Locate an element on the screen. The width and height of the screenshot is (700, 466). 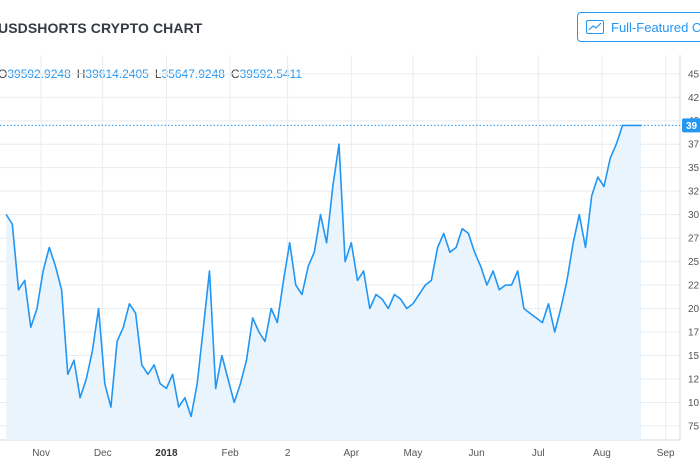
y-tick-label: 42 is located at coordinates (694, 98).